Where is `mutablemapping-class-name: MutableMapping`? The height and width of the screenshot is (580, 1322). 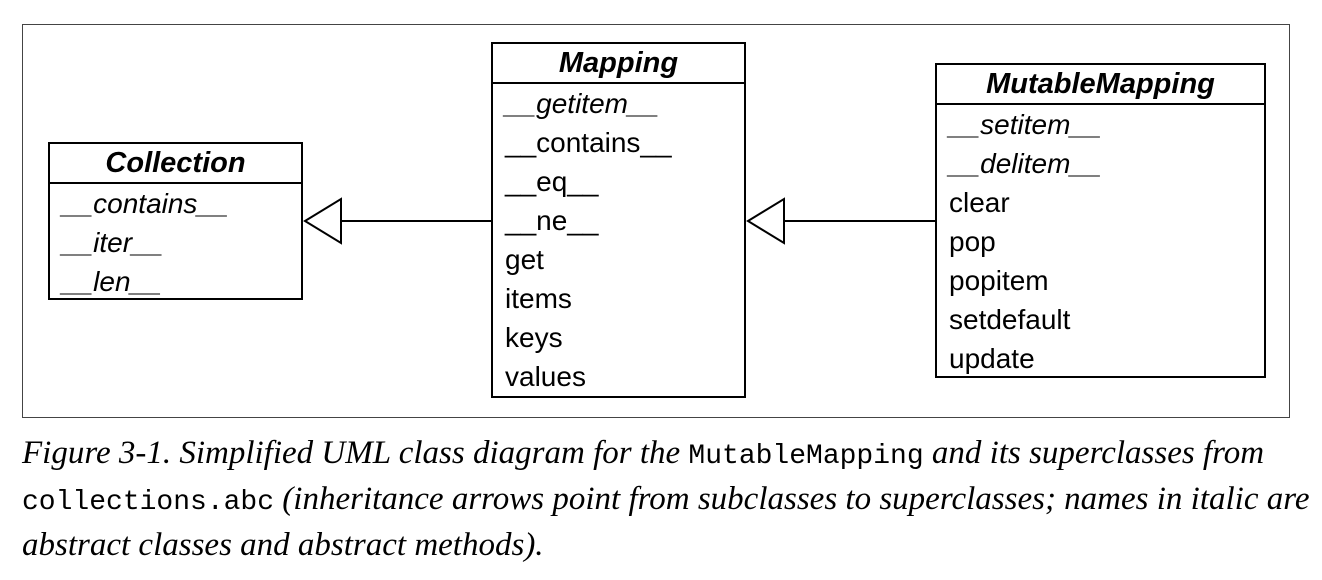 mutablemapping-class-name: MutableMapping is located at coordinates (1100, 85).